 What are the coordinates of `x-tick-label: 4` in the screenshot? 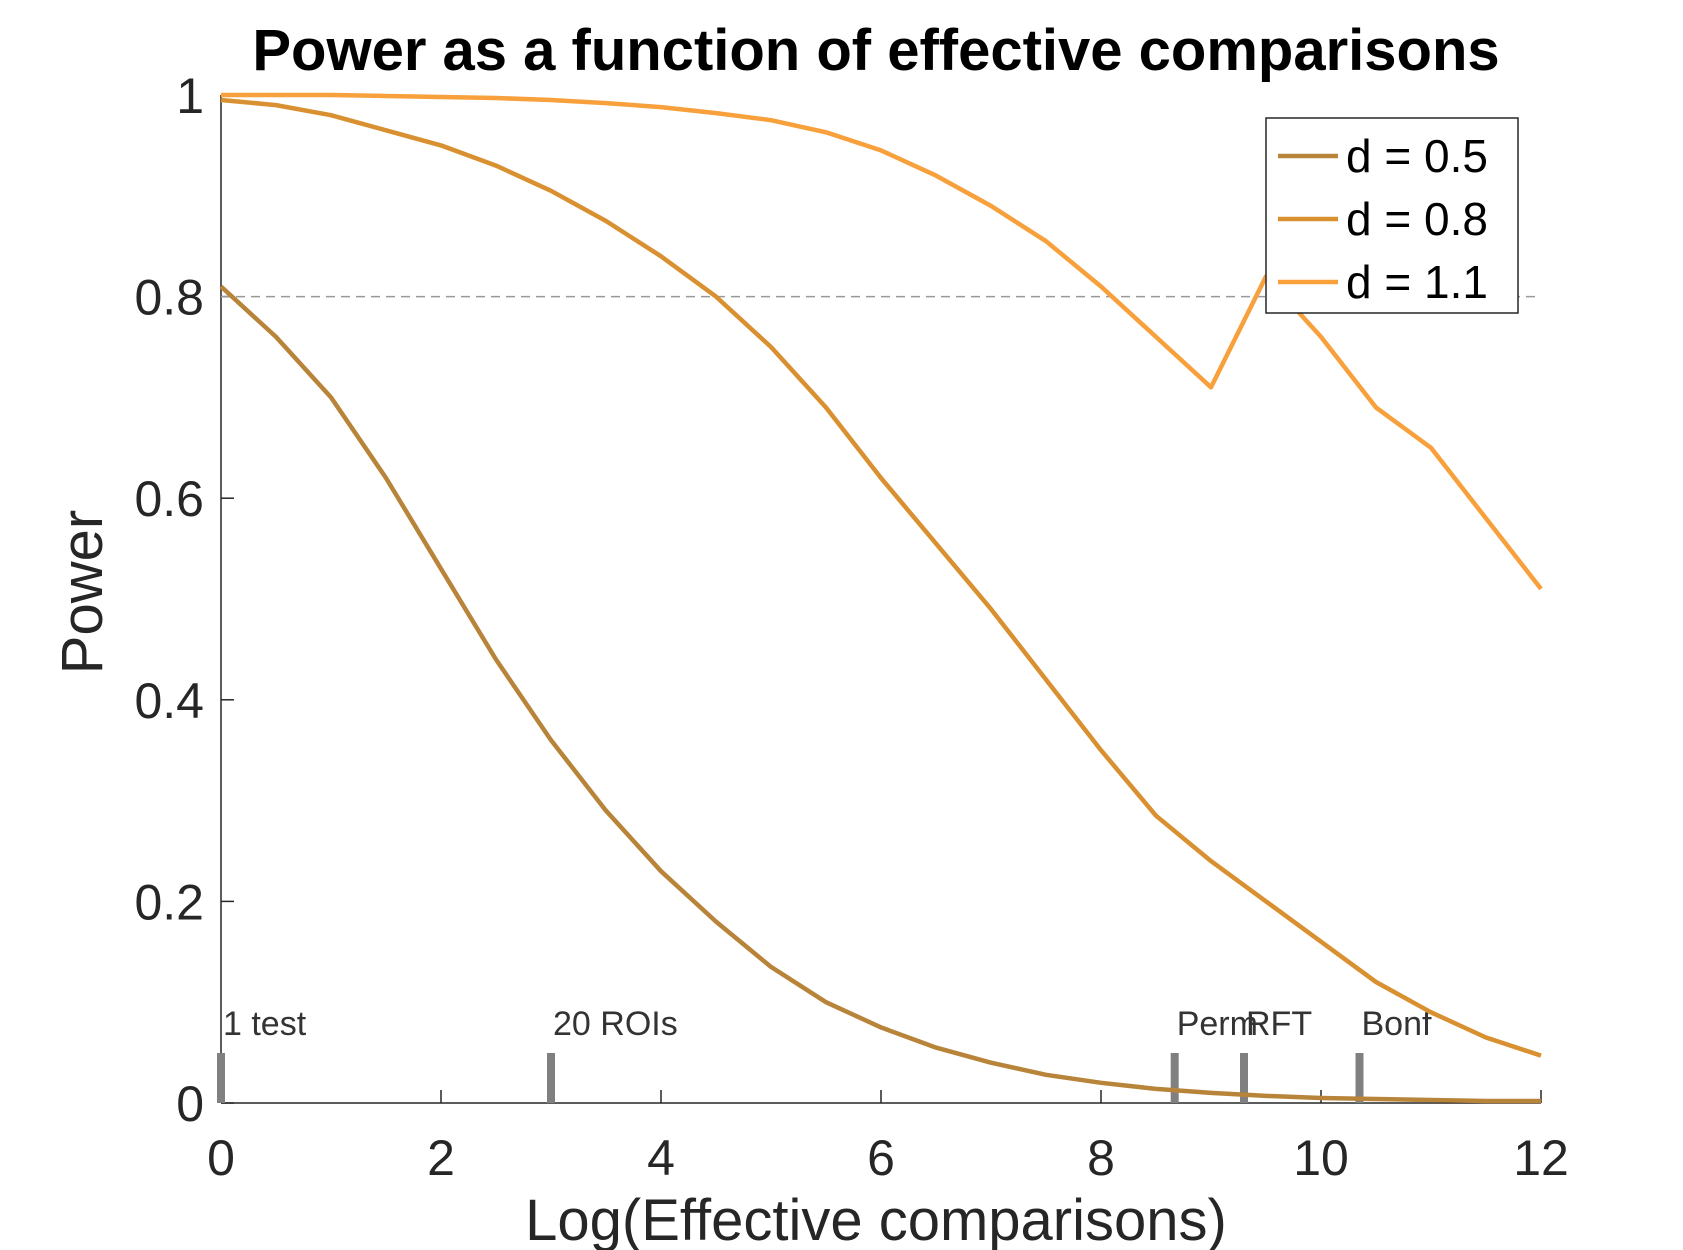 It's located at (661, 1158).